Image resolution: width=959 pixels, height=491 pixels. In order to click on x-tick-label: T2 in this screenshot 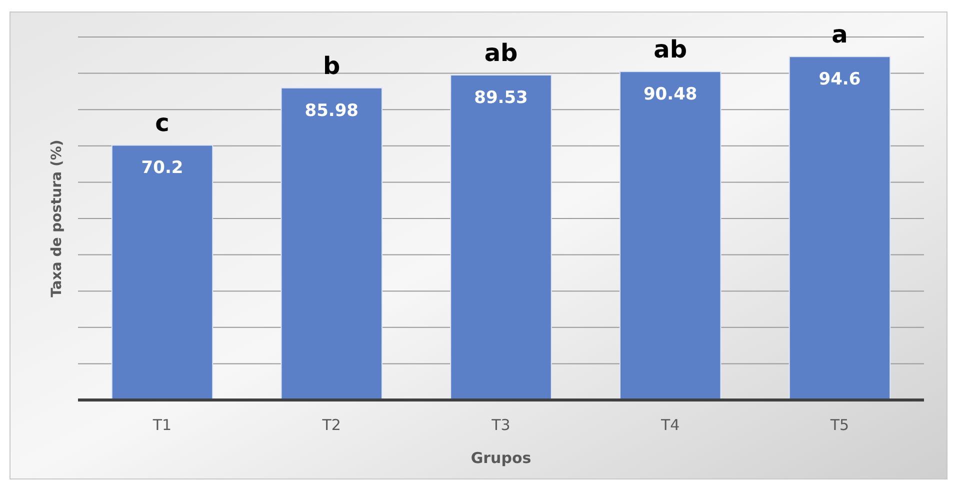, I will do `click(331, 425)`.